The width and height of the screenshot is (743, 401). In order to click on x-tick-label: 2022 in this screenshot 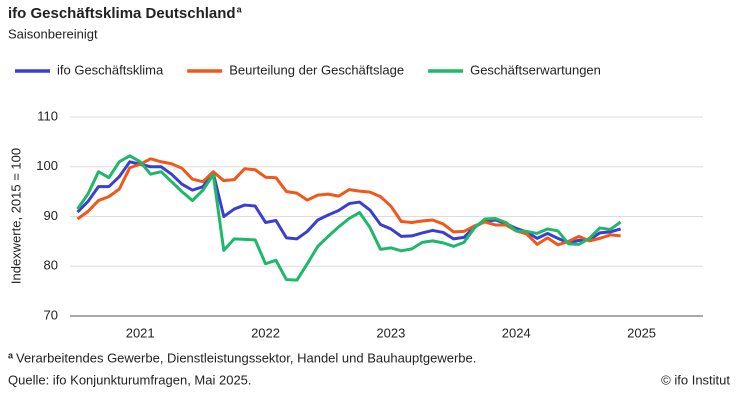, I will do `click(265, 332)`.